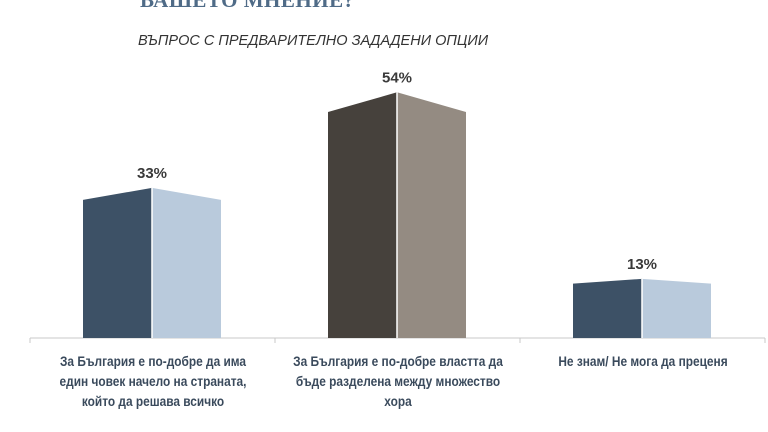 The image size is (768, 432). I want to click on bar-1-dark-face, so click(117, 262).